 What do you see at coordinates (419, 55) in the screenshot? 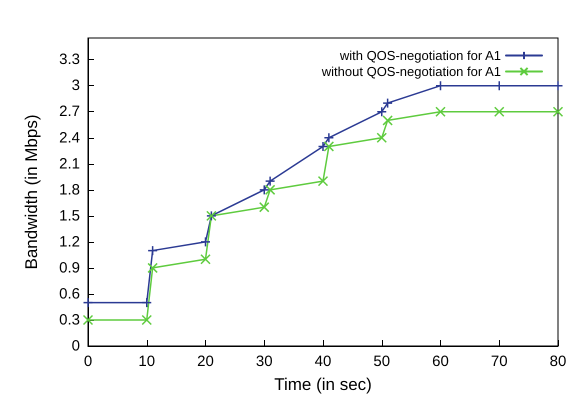
I see `legend-label: with QOS-negotiation for A1` at bounding box center [419, 55].